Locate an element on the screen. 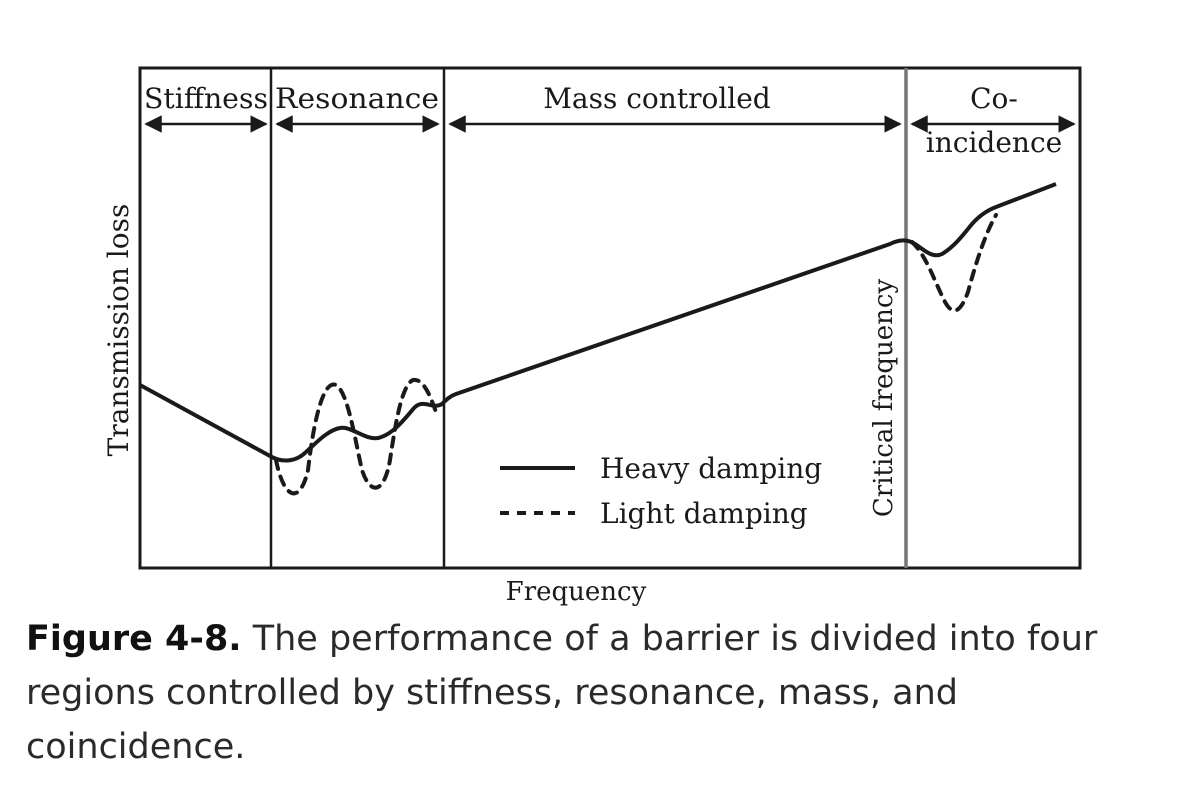 The image size is (1200, 808). x-axis-label: Frequency is located at coordinates (576, 592).